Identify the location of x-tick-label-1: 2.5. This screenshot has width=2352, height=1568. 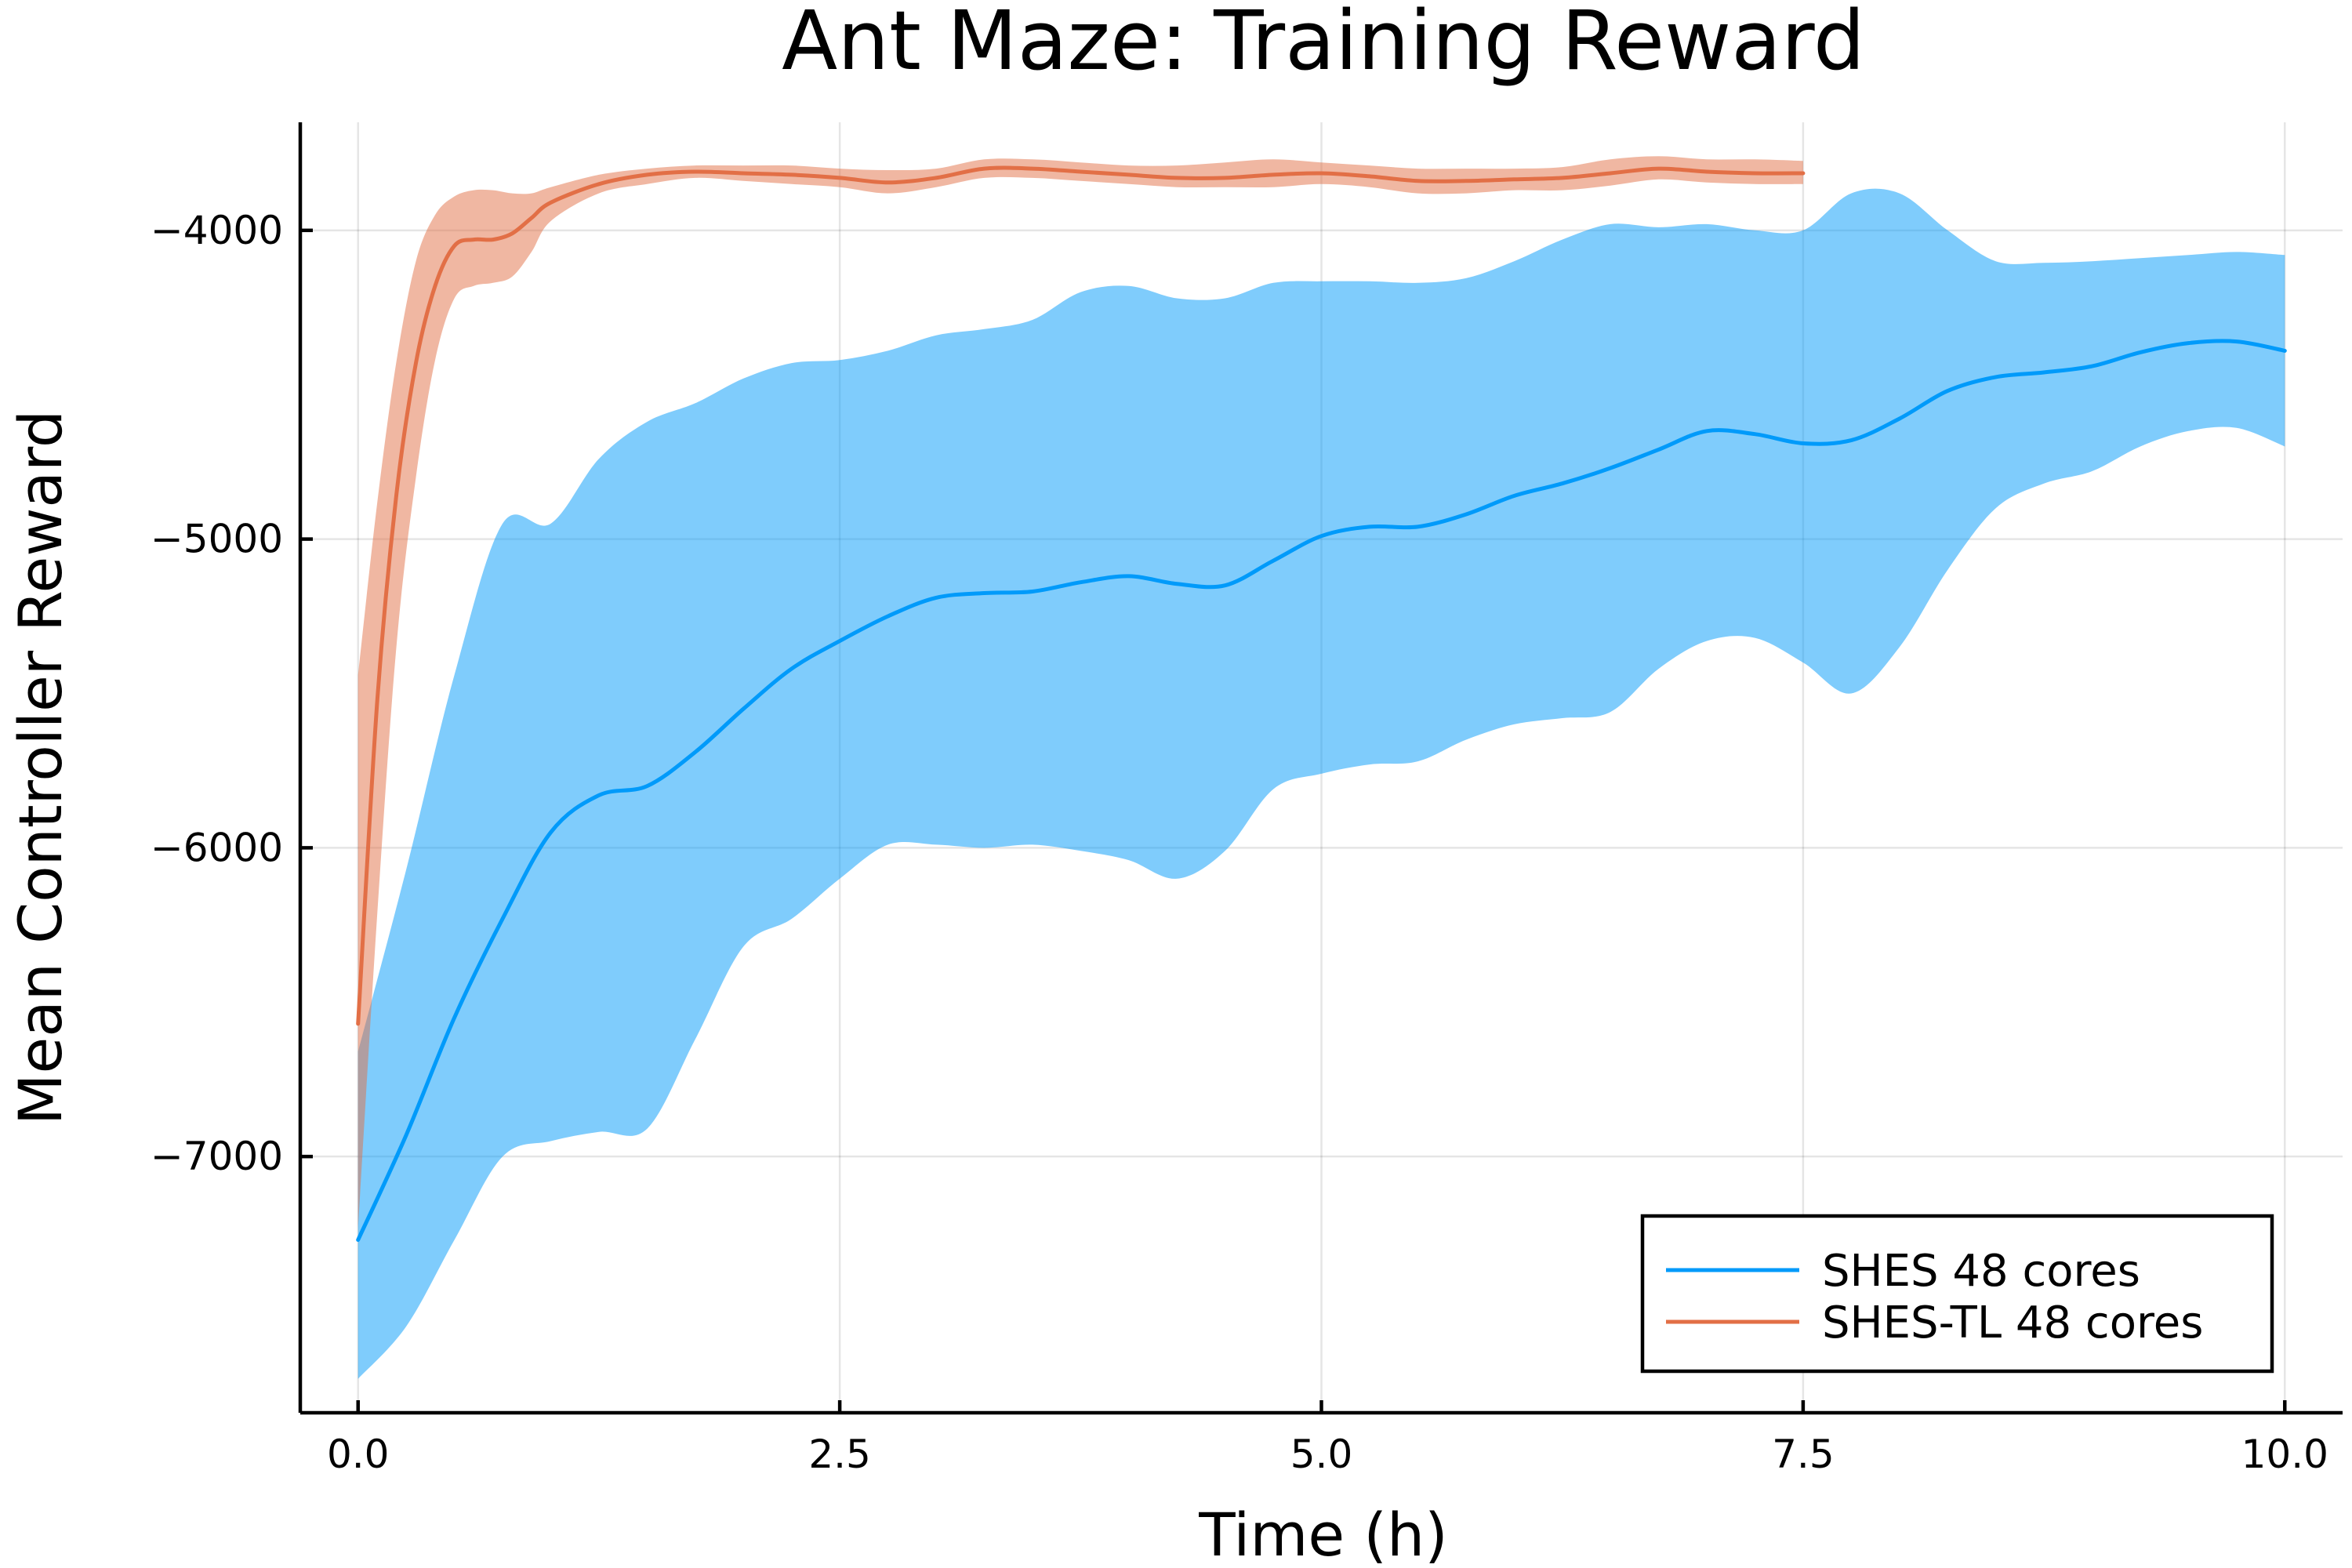
(839, 1454).